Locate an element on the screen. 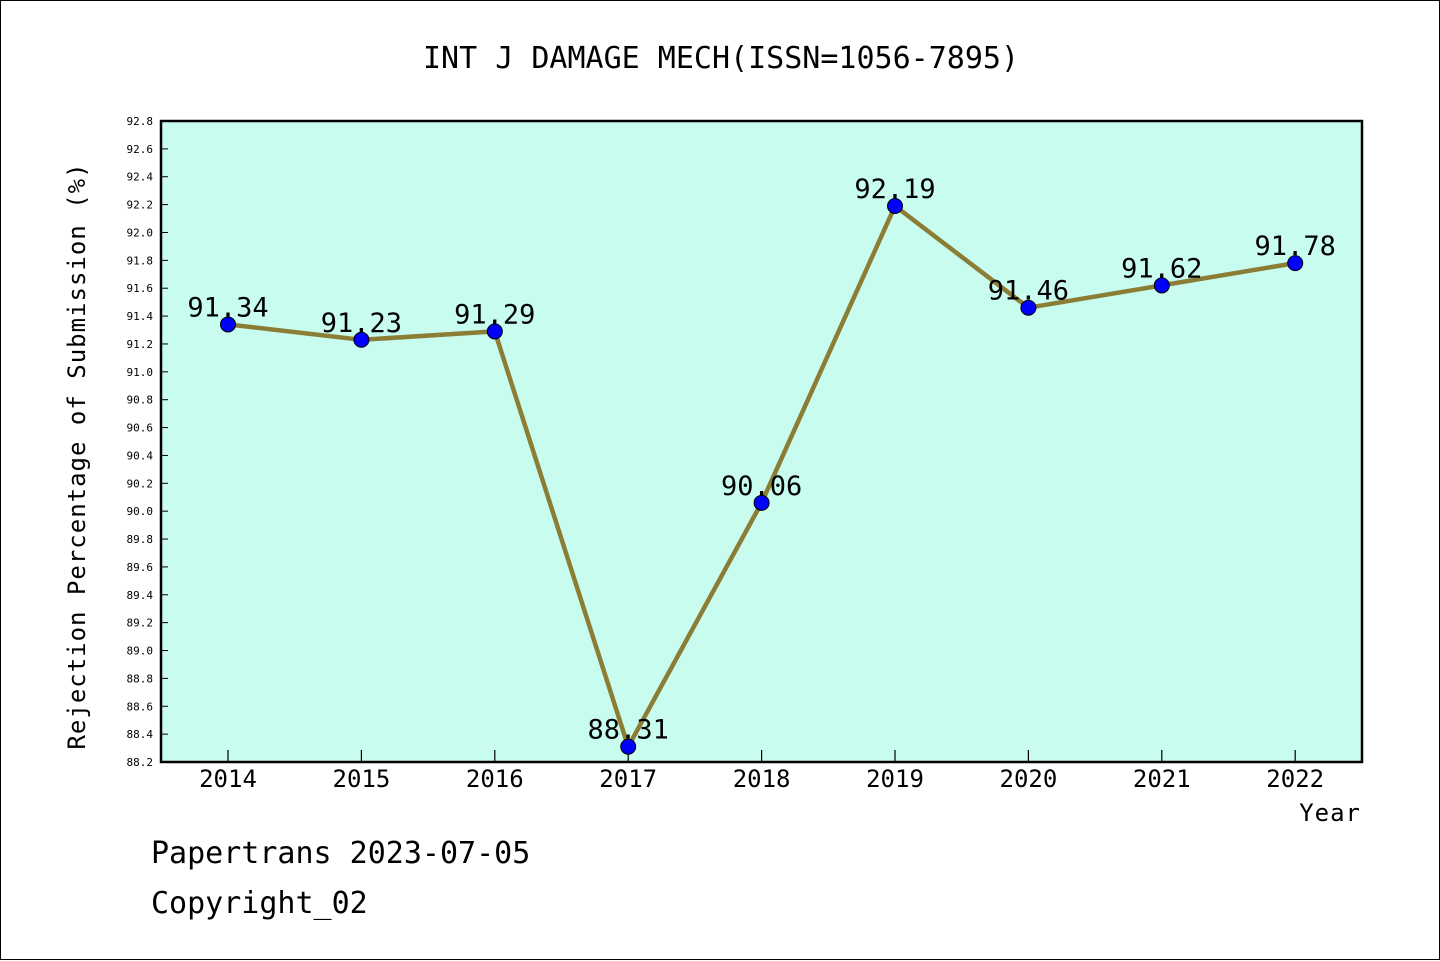 Image resolution: width=1440 pixels, height=961 pixels. y-tick-label: 91.0 is located at coordinates (140, 372).